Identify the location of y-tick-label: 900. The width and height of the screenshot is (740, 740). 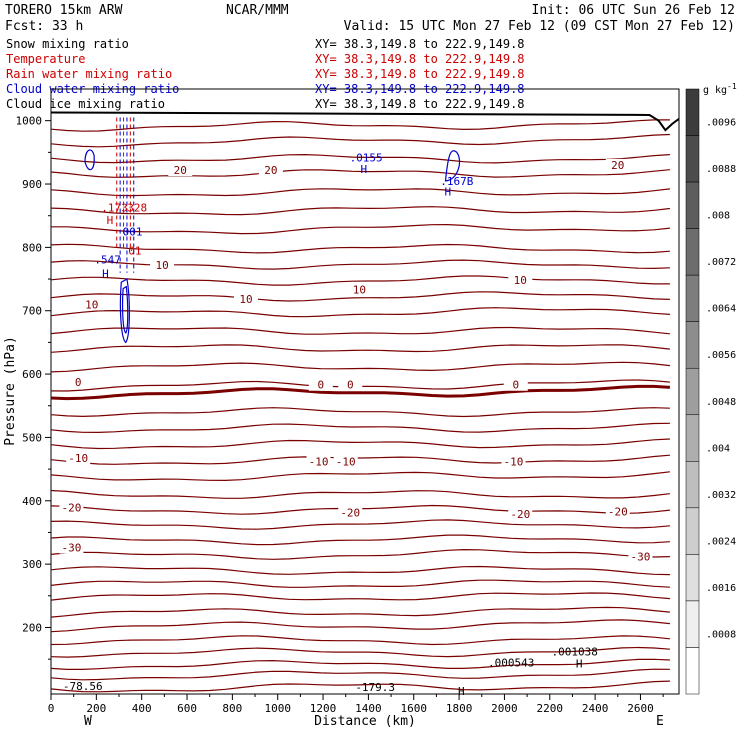
(32, 184).